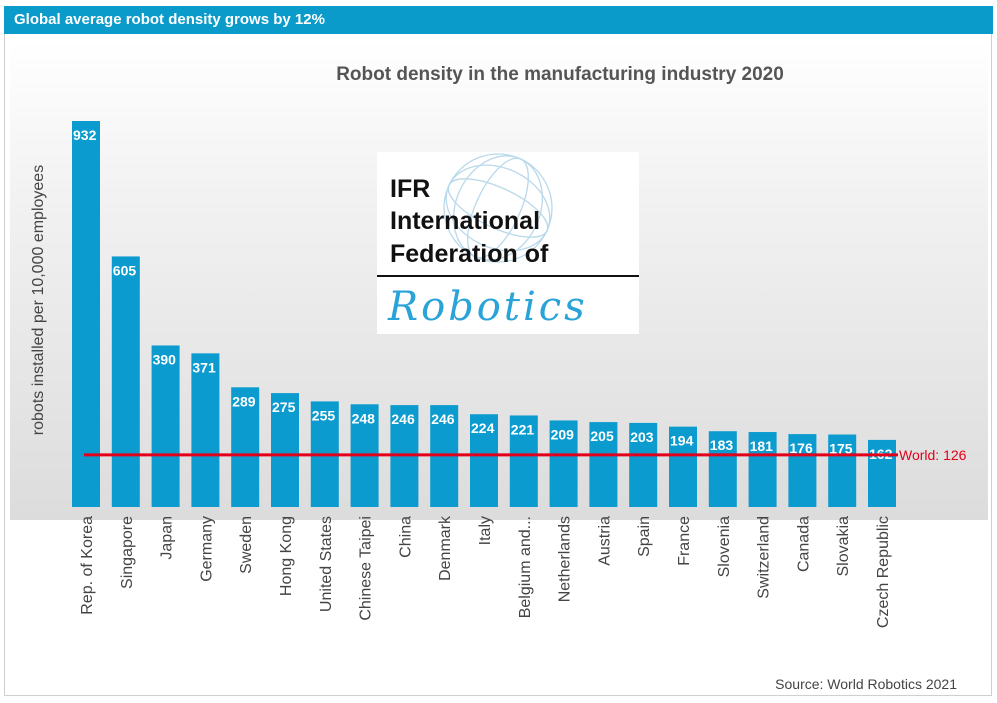 Image resolution: width=997 pixels, height=703 pixels. What do you see at coordinates (602, 436) in the screenshot?
I see `data-label: 205` at bounding box center [602, 436].